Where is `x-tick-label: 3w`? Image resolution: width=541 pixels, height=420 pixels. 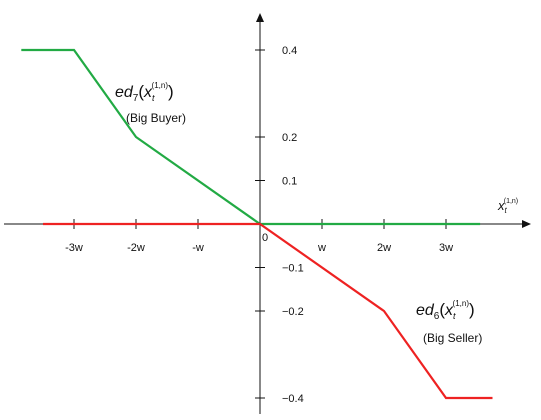 x-tick-label: 3w is located at coordinates (446, 248).